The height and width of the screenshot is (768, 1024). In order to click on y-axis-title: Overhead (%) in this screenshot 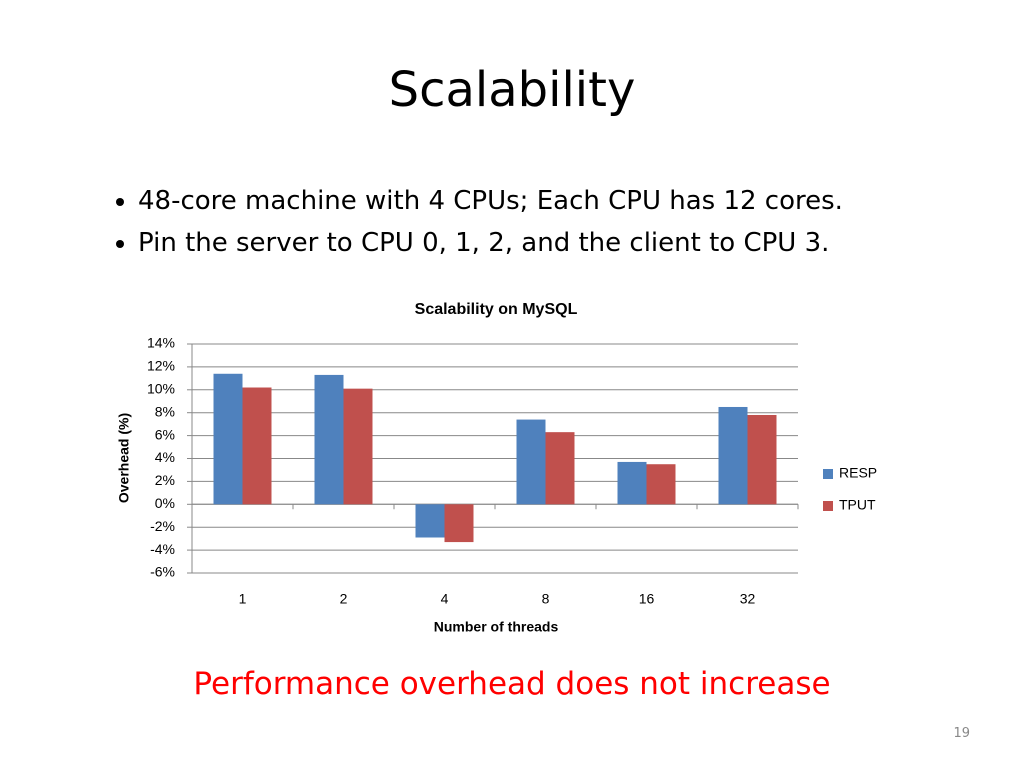, I will do `click(124, 458)`.